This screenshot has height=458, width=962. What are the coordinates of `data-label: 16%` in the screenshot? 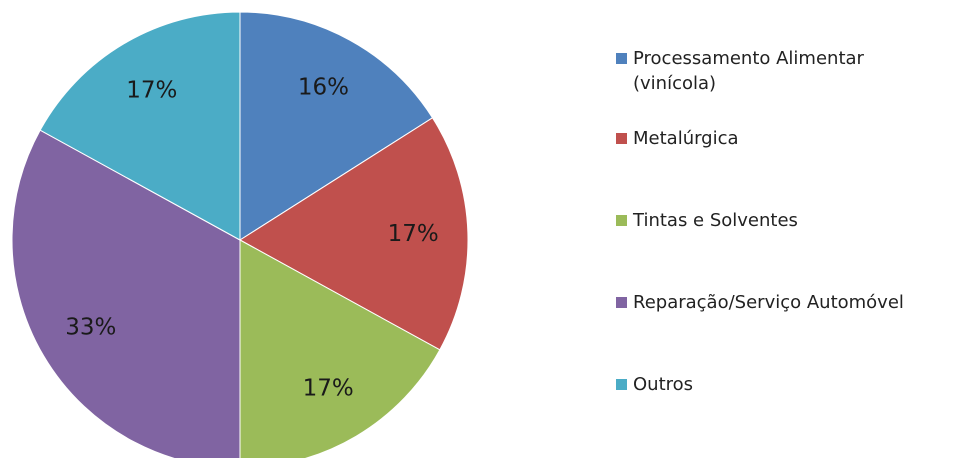 It's located at (323, 88).